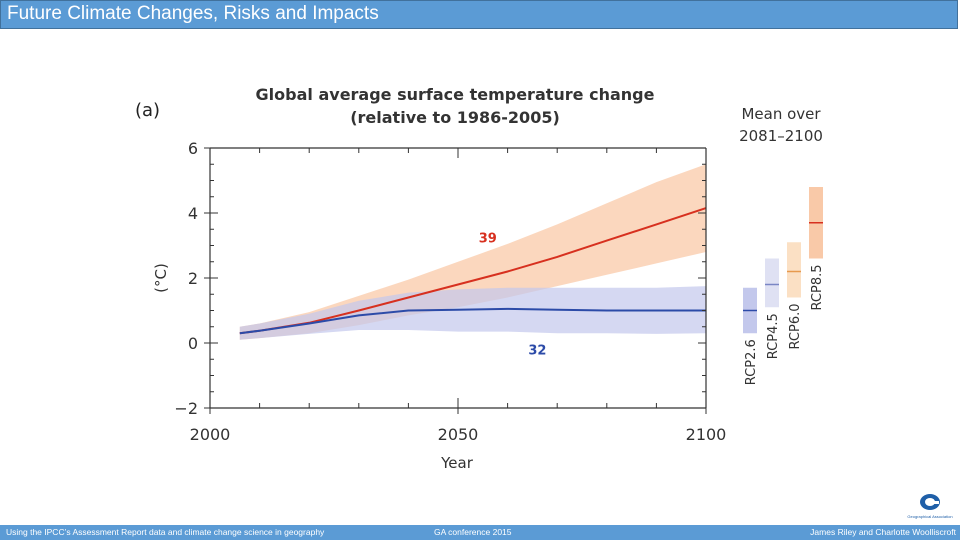  I want to click on panel-label: (a), so click(147, 110).